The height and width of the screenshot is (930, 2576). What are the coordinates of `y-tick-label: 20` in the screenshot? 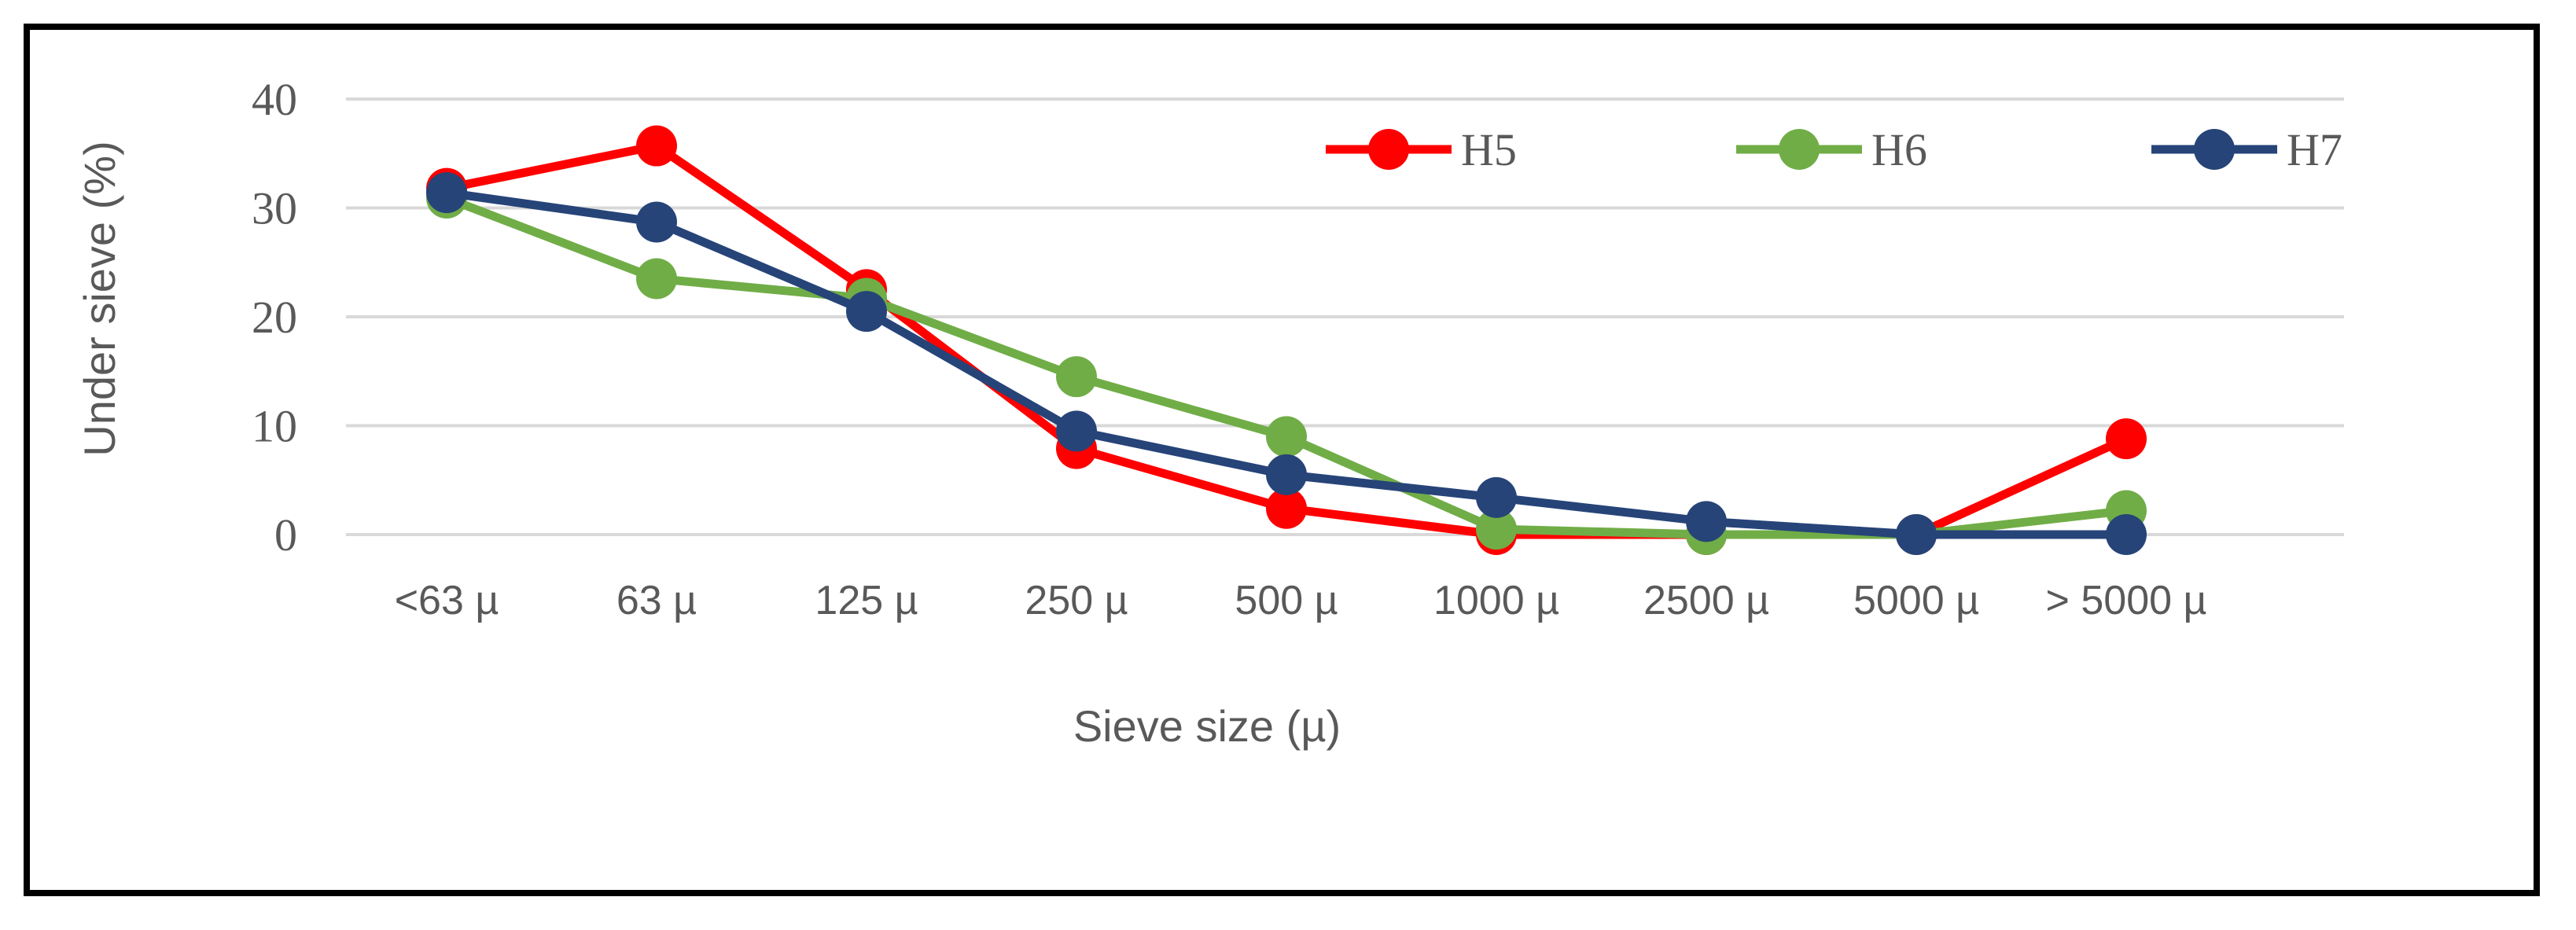 It's located at (275, 317).